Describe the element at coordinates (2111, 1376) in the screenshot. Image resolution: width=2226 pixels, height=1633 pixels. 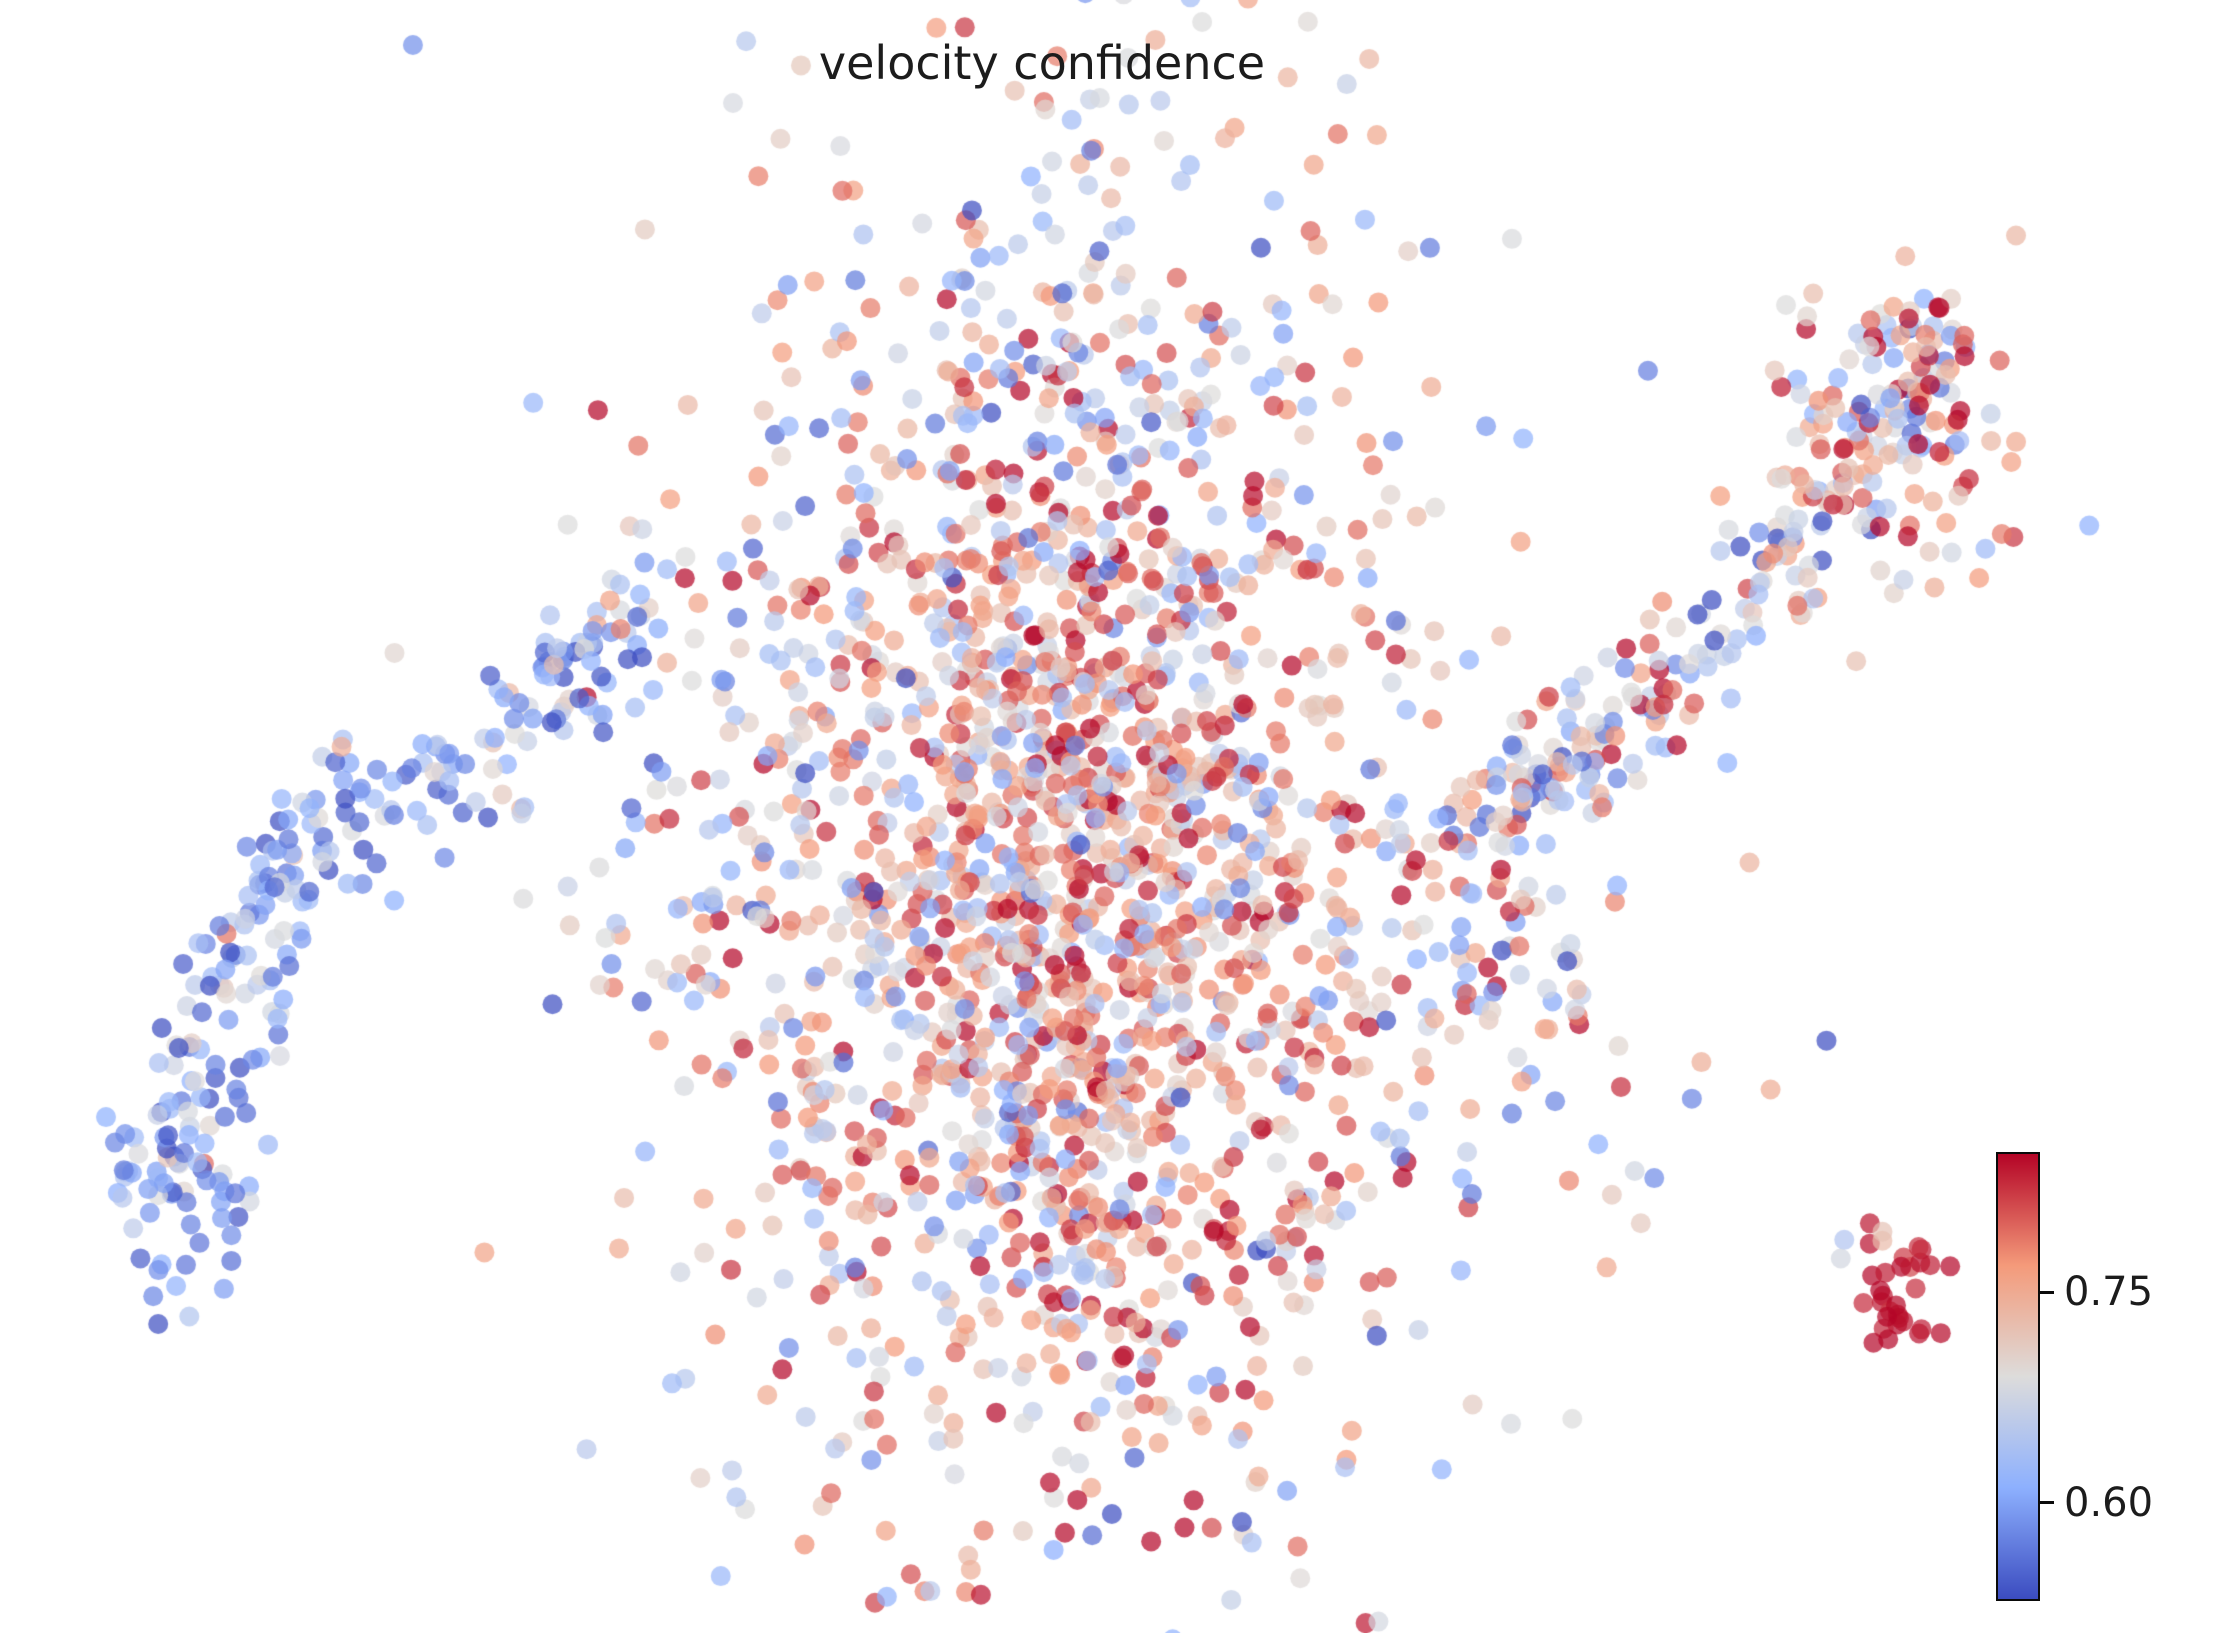
I see `colorbar: 0.75 0.60` at that location.